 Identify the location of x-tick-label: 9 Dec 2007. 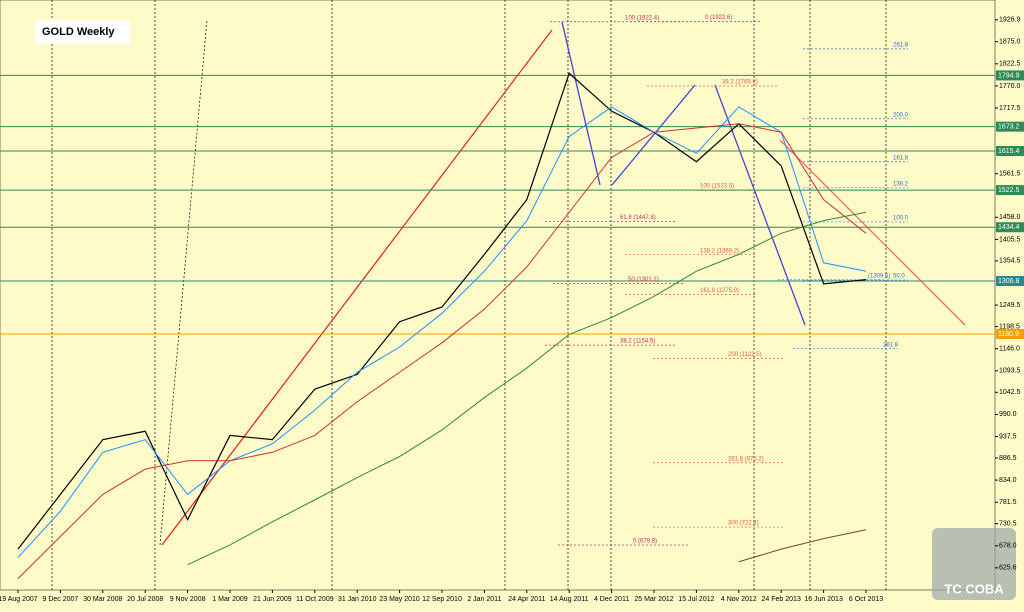
(60, 599).